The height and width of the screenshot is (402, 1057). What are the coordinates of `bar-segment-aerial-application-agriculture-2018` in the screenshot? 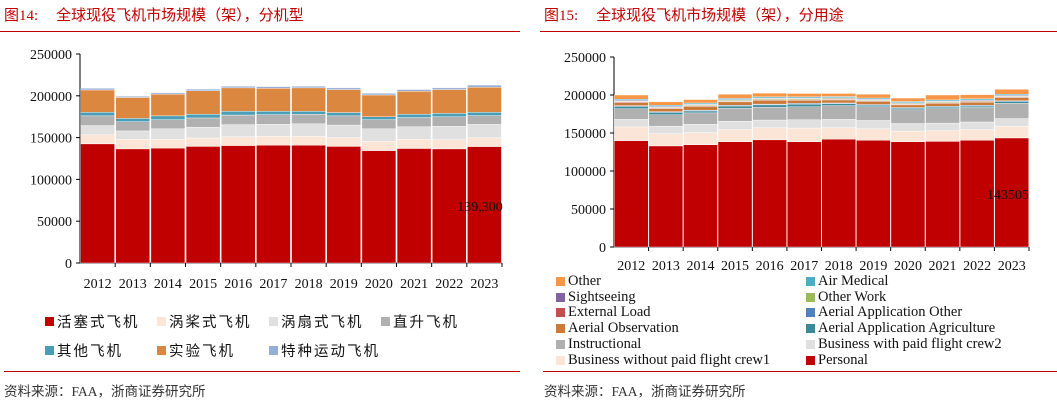 It's located at (838, 104).